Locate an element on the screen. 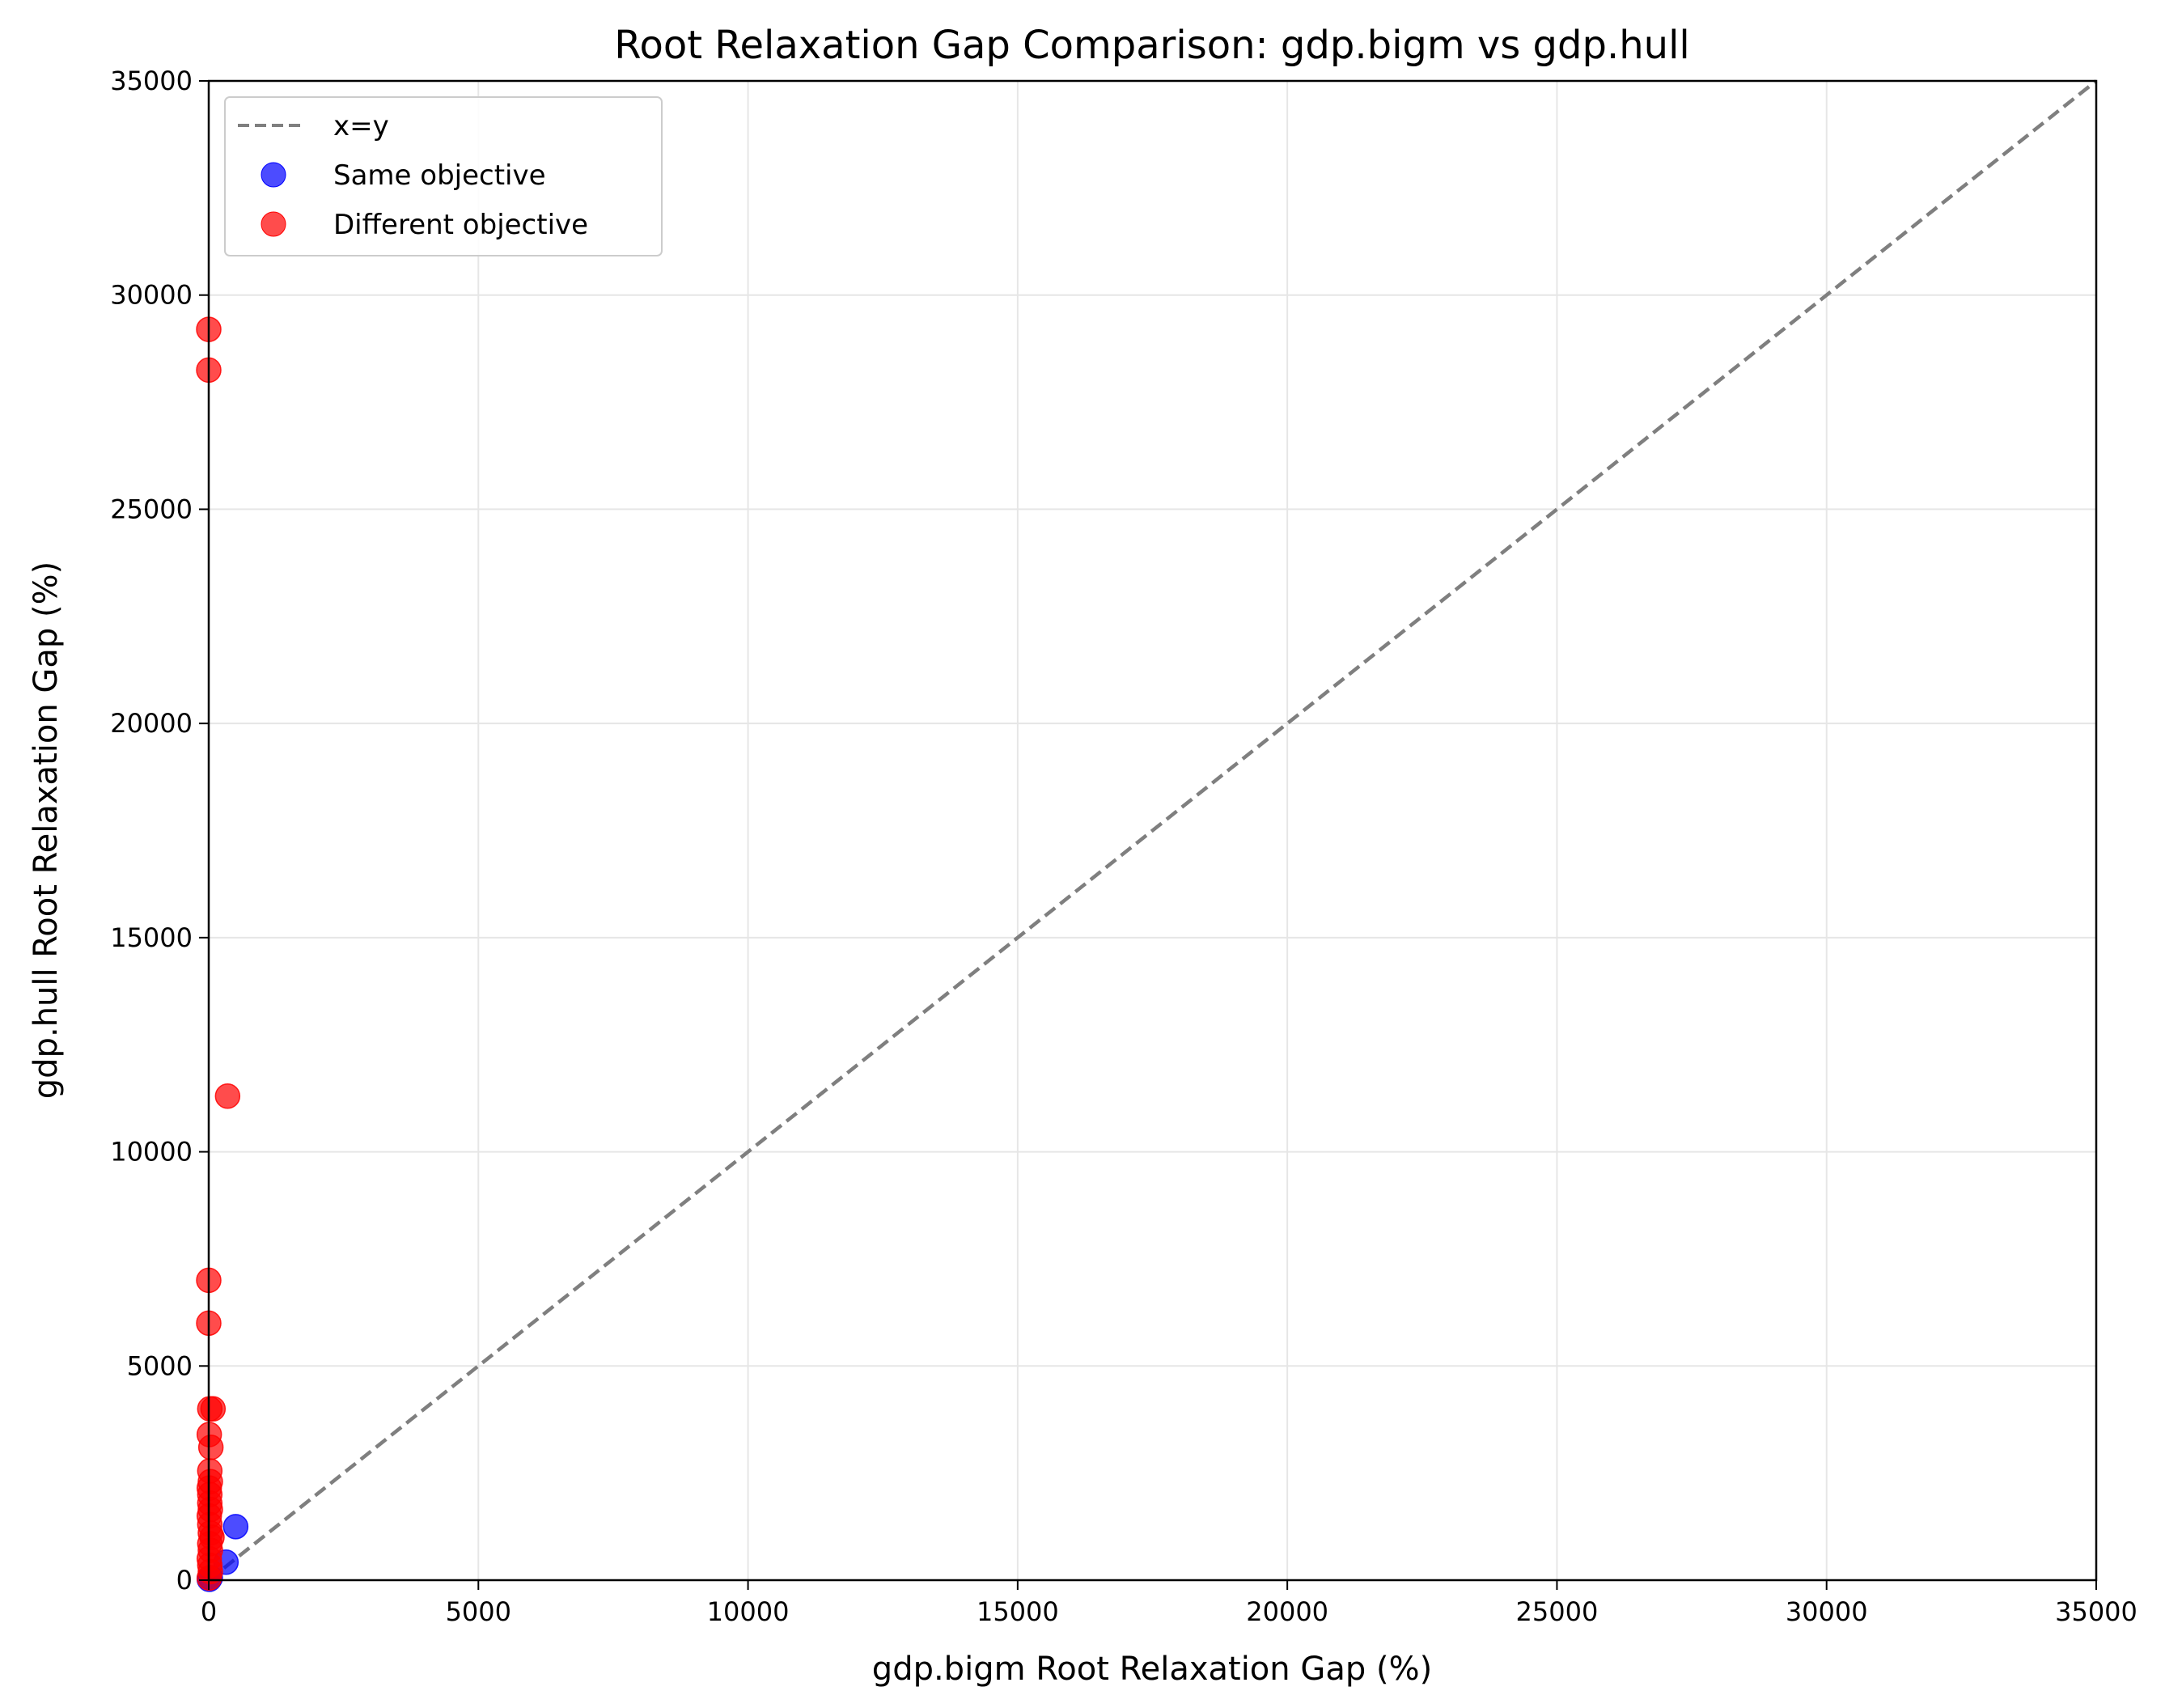 The height and width of the screenshot is (1708, 2165). y-tick-label: 15000 is located at coordinates (151, 937).